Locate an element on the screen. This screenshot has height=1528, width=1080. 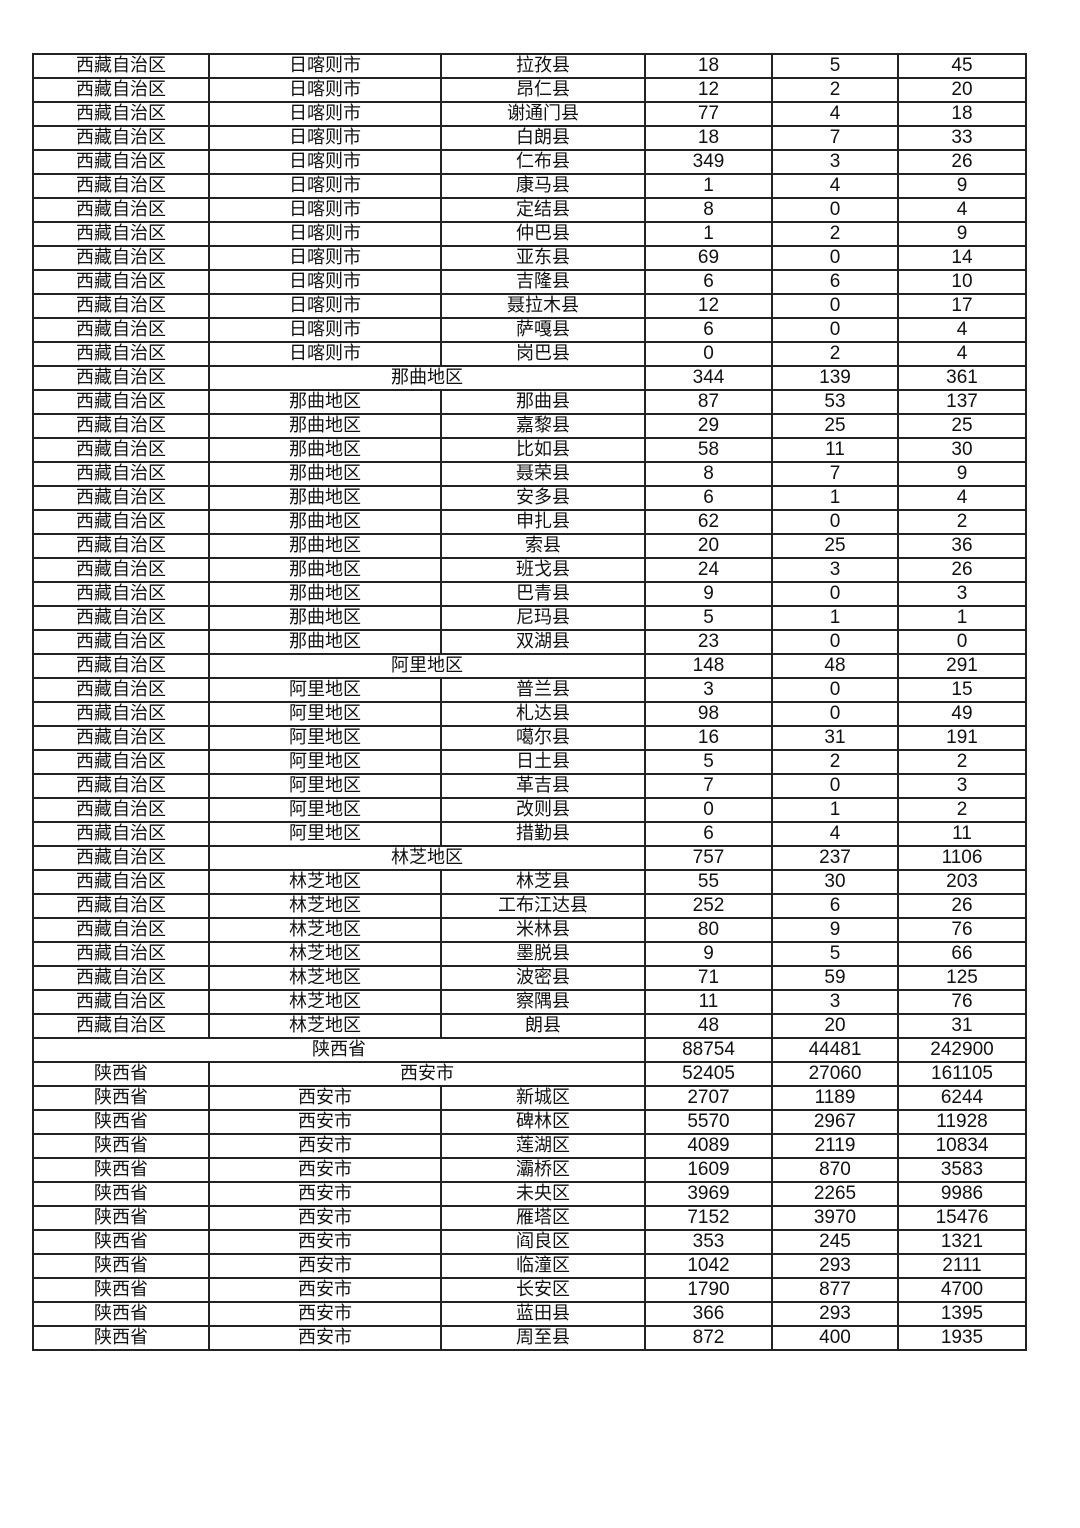
value-2-cell: 31 is located at coordinates (835, 738).